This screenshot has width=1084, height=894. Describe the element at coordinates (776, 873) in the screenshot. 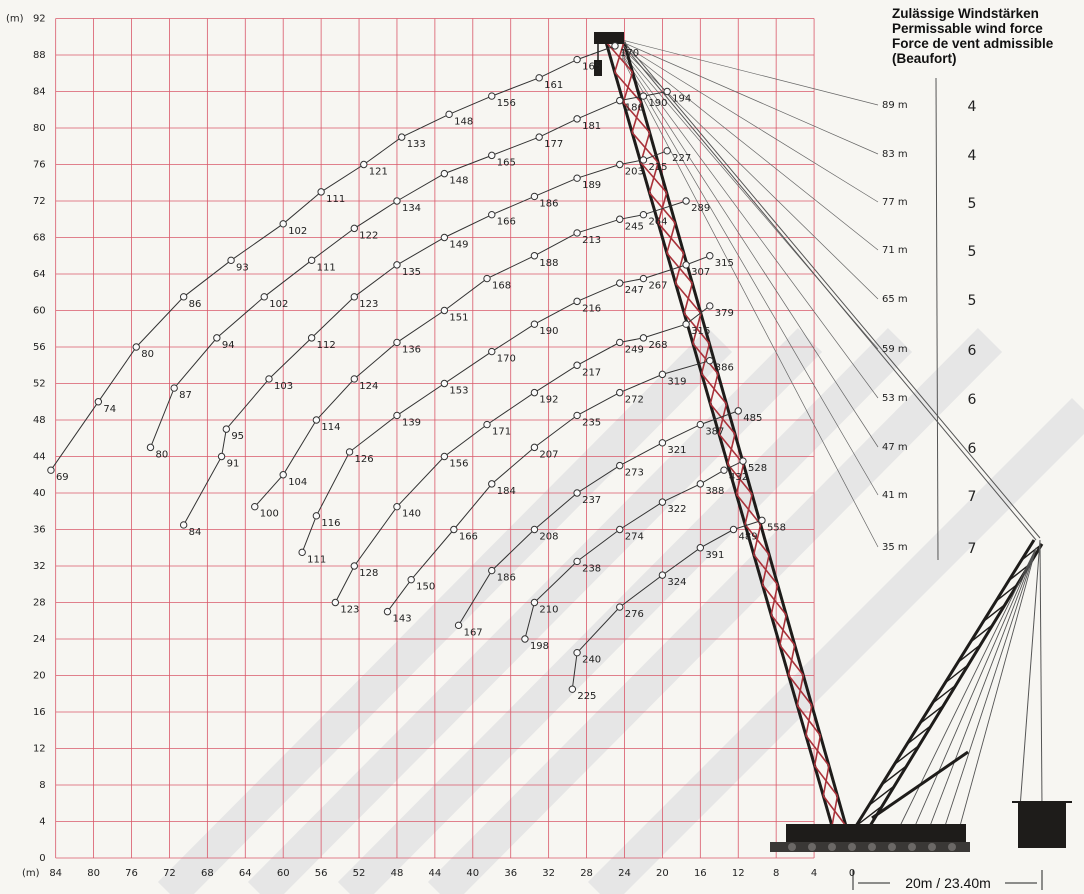

I see `x-tick-label: 8` at that location.